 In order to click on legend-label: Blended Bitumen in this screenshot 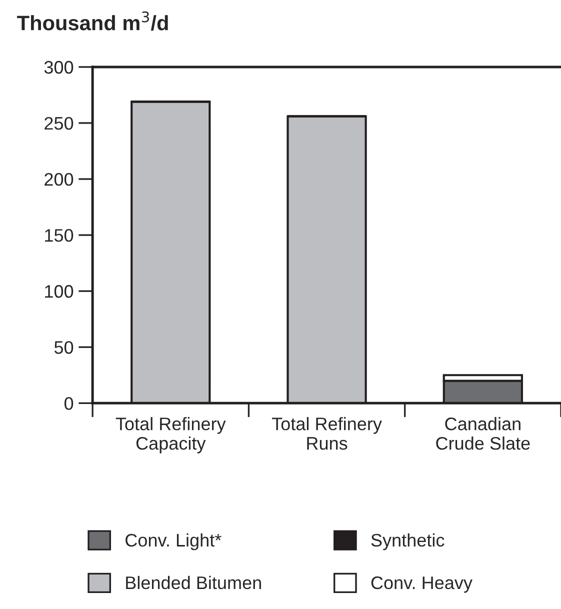, I will do `click(193, 583)`.